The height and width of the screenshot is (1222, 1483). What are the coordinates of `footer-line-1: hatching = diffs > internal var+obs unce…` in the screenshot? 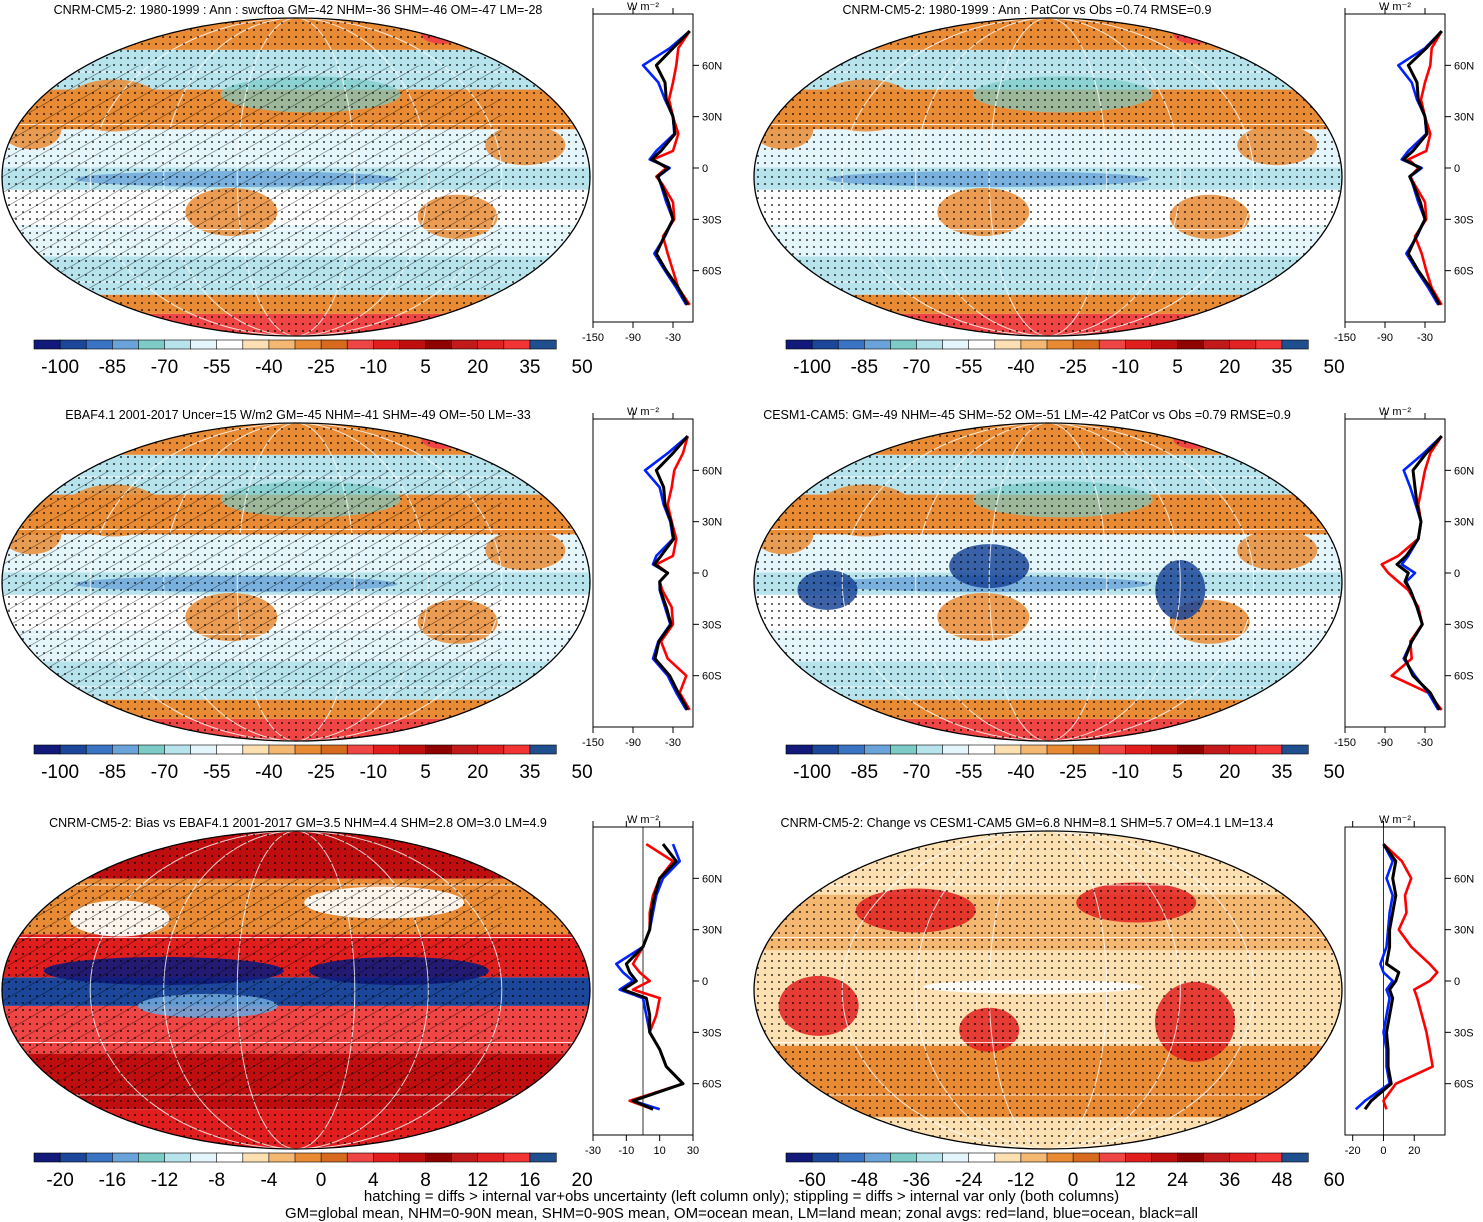 It's located at (741, 1196).